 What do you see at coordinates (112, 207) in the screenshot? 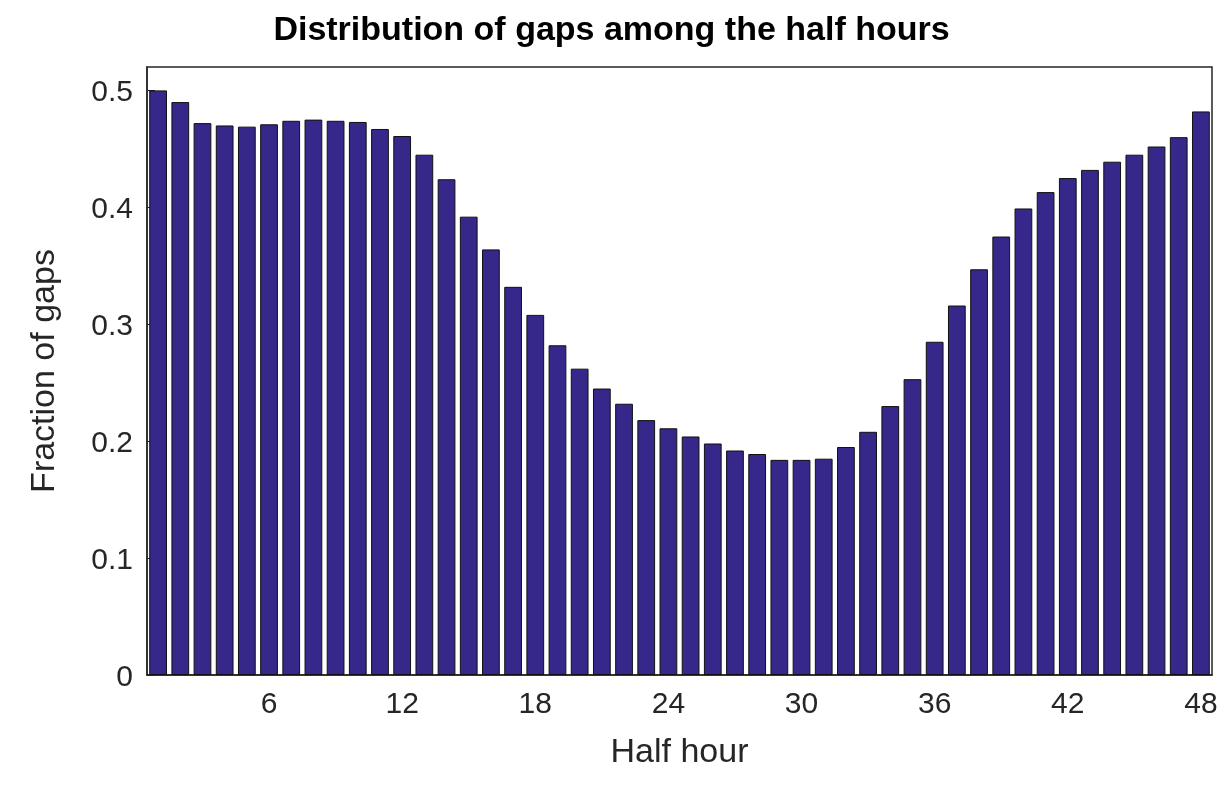
I see `y-tick-label: 0.4` at bounding box center [112, 207].